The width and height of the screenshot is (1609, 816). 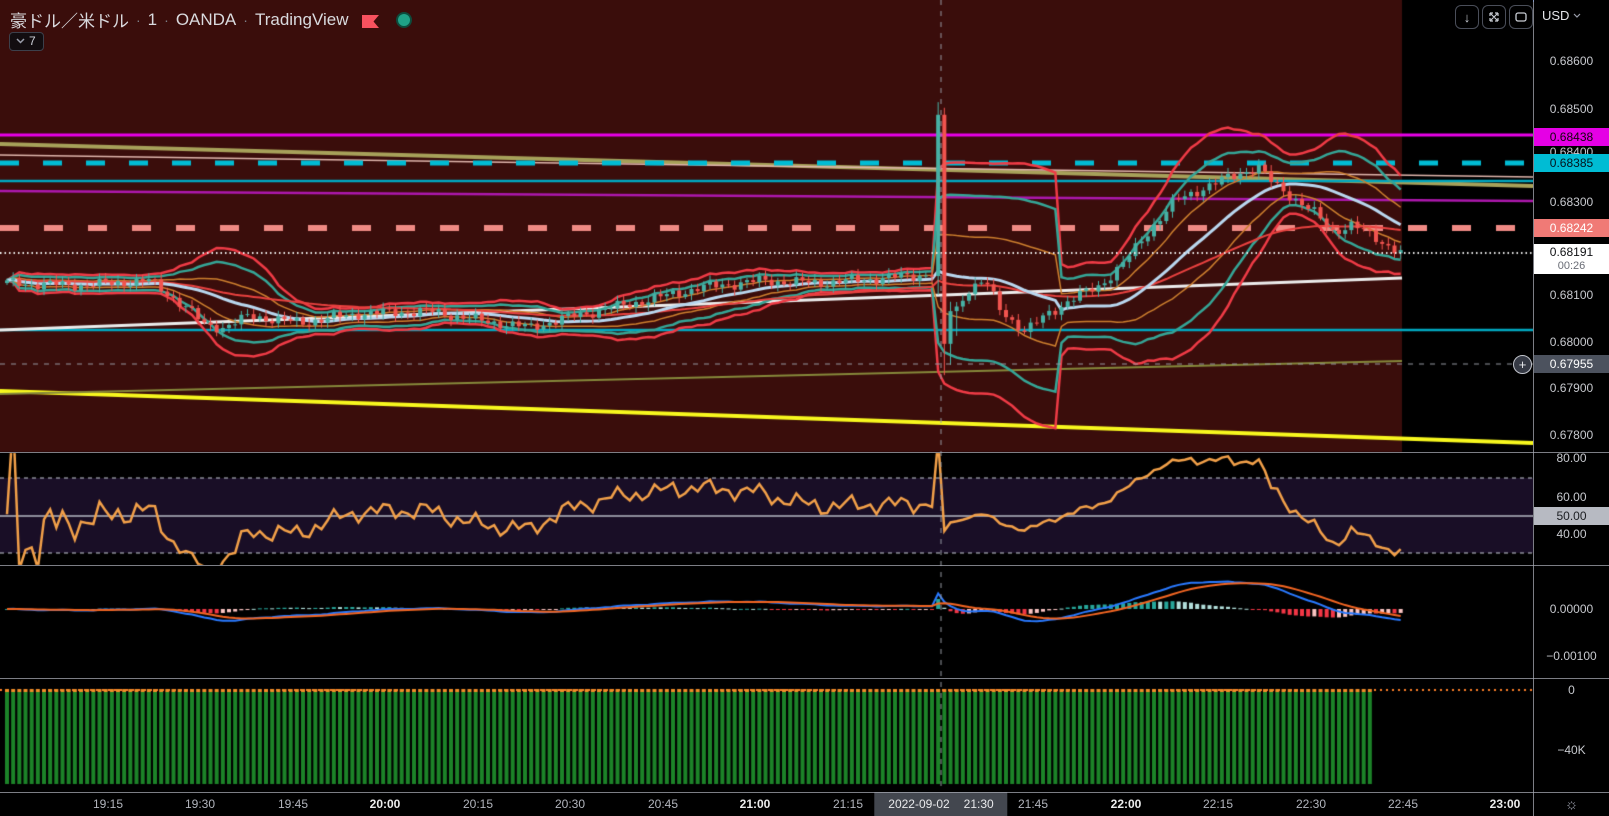 I want to click on maximize-button, so click(x=1494, y=17).